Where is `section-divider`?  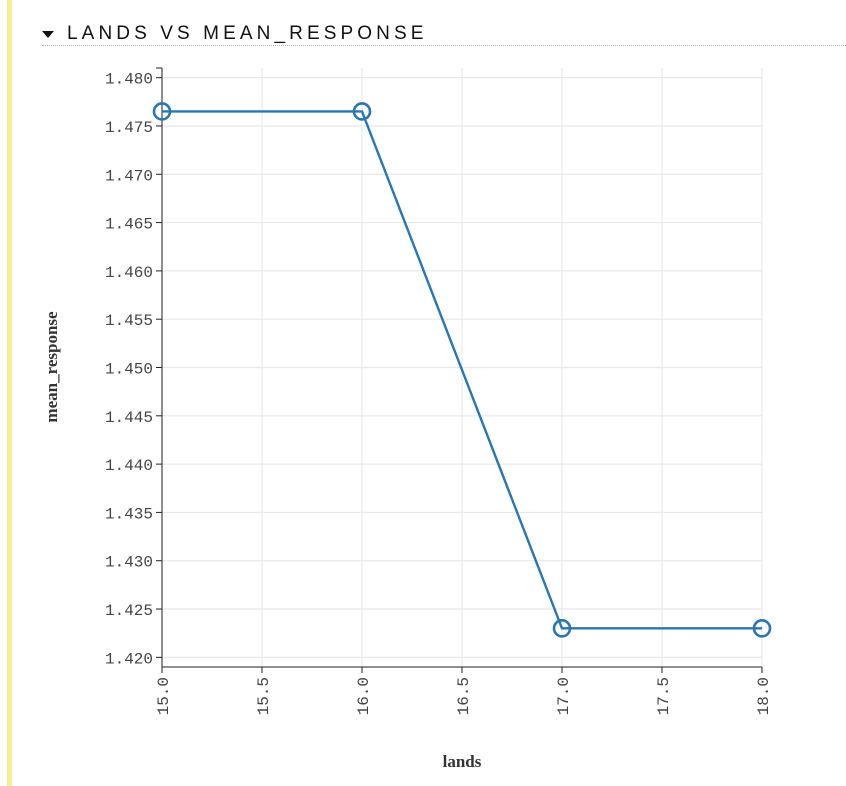 section-divider is located at coordinates (444, 45).